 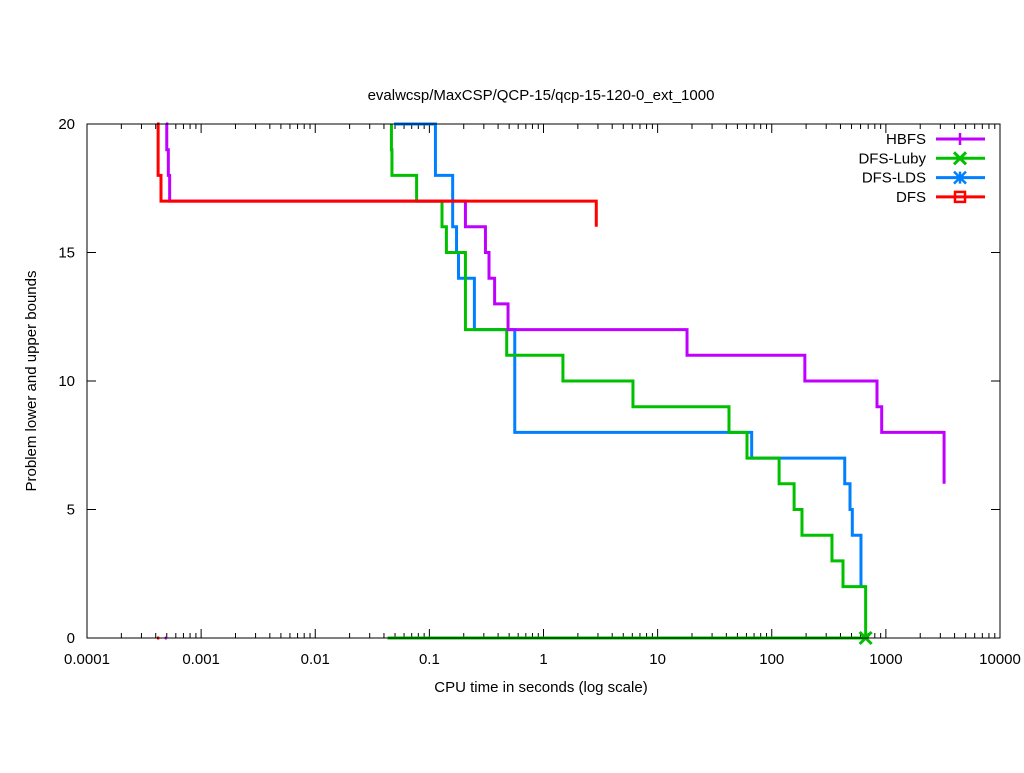 What do you see at coordinates (31, 381) in the screenshot?
I see `y-axis-label: Problem lower and upper bounds` at bounding box center [31, 381].